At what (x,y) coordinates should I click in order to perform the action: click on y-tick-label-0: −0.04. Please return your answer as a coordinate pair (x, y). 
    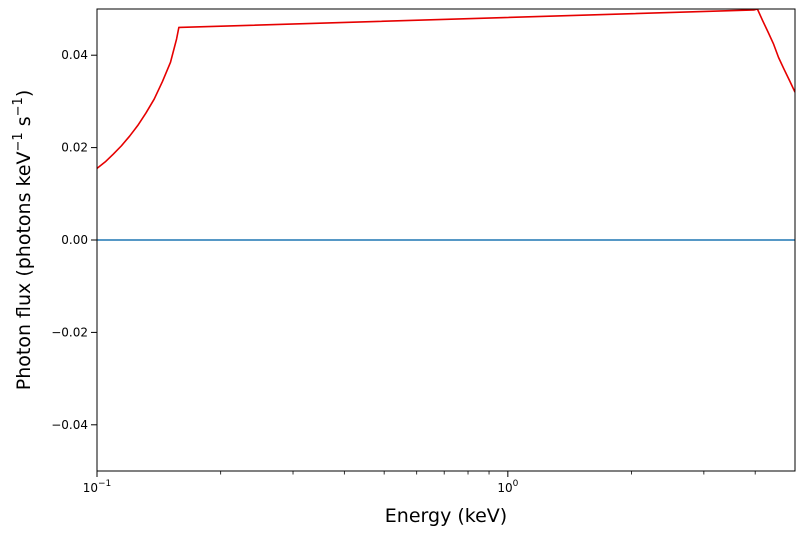
    Looking at the image, I should click on (69, 425).